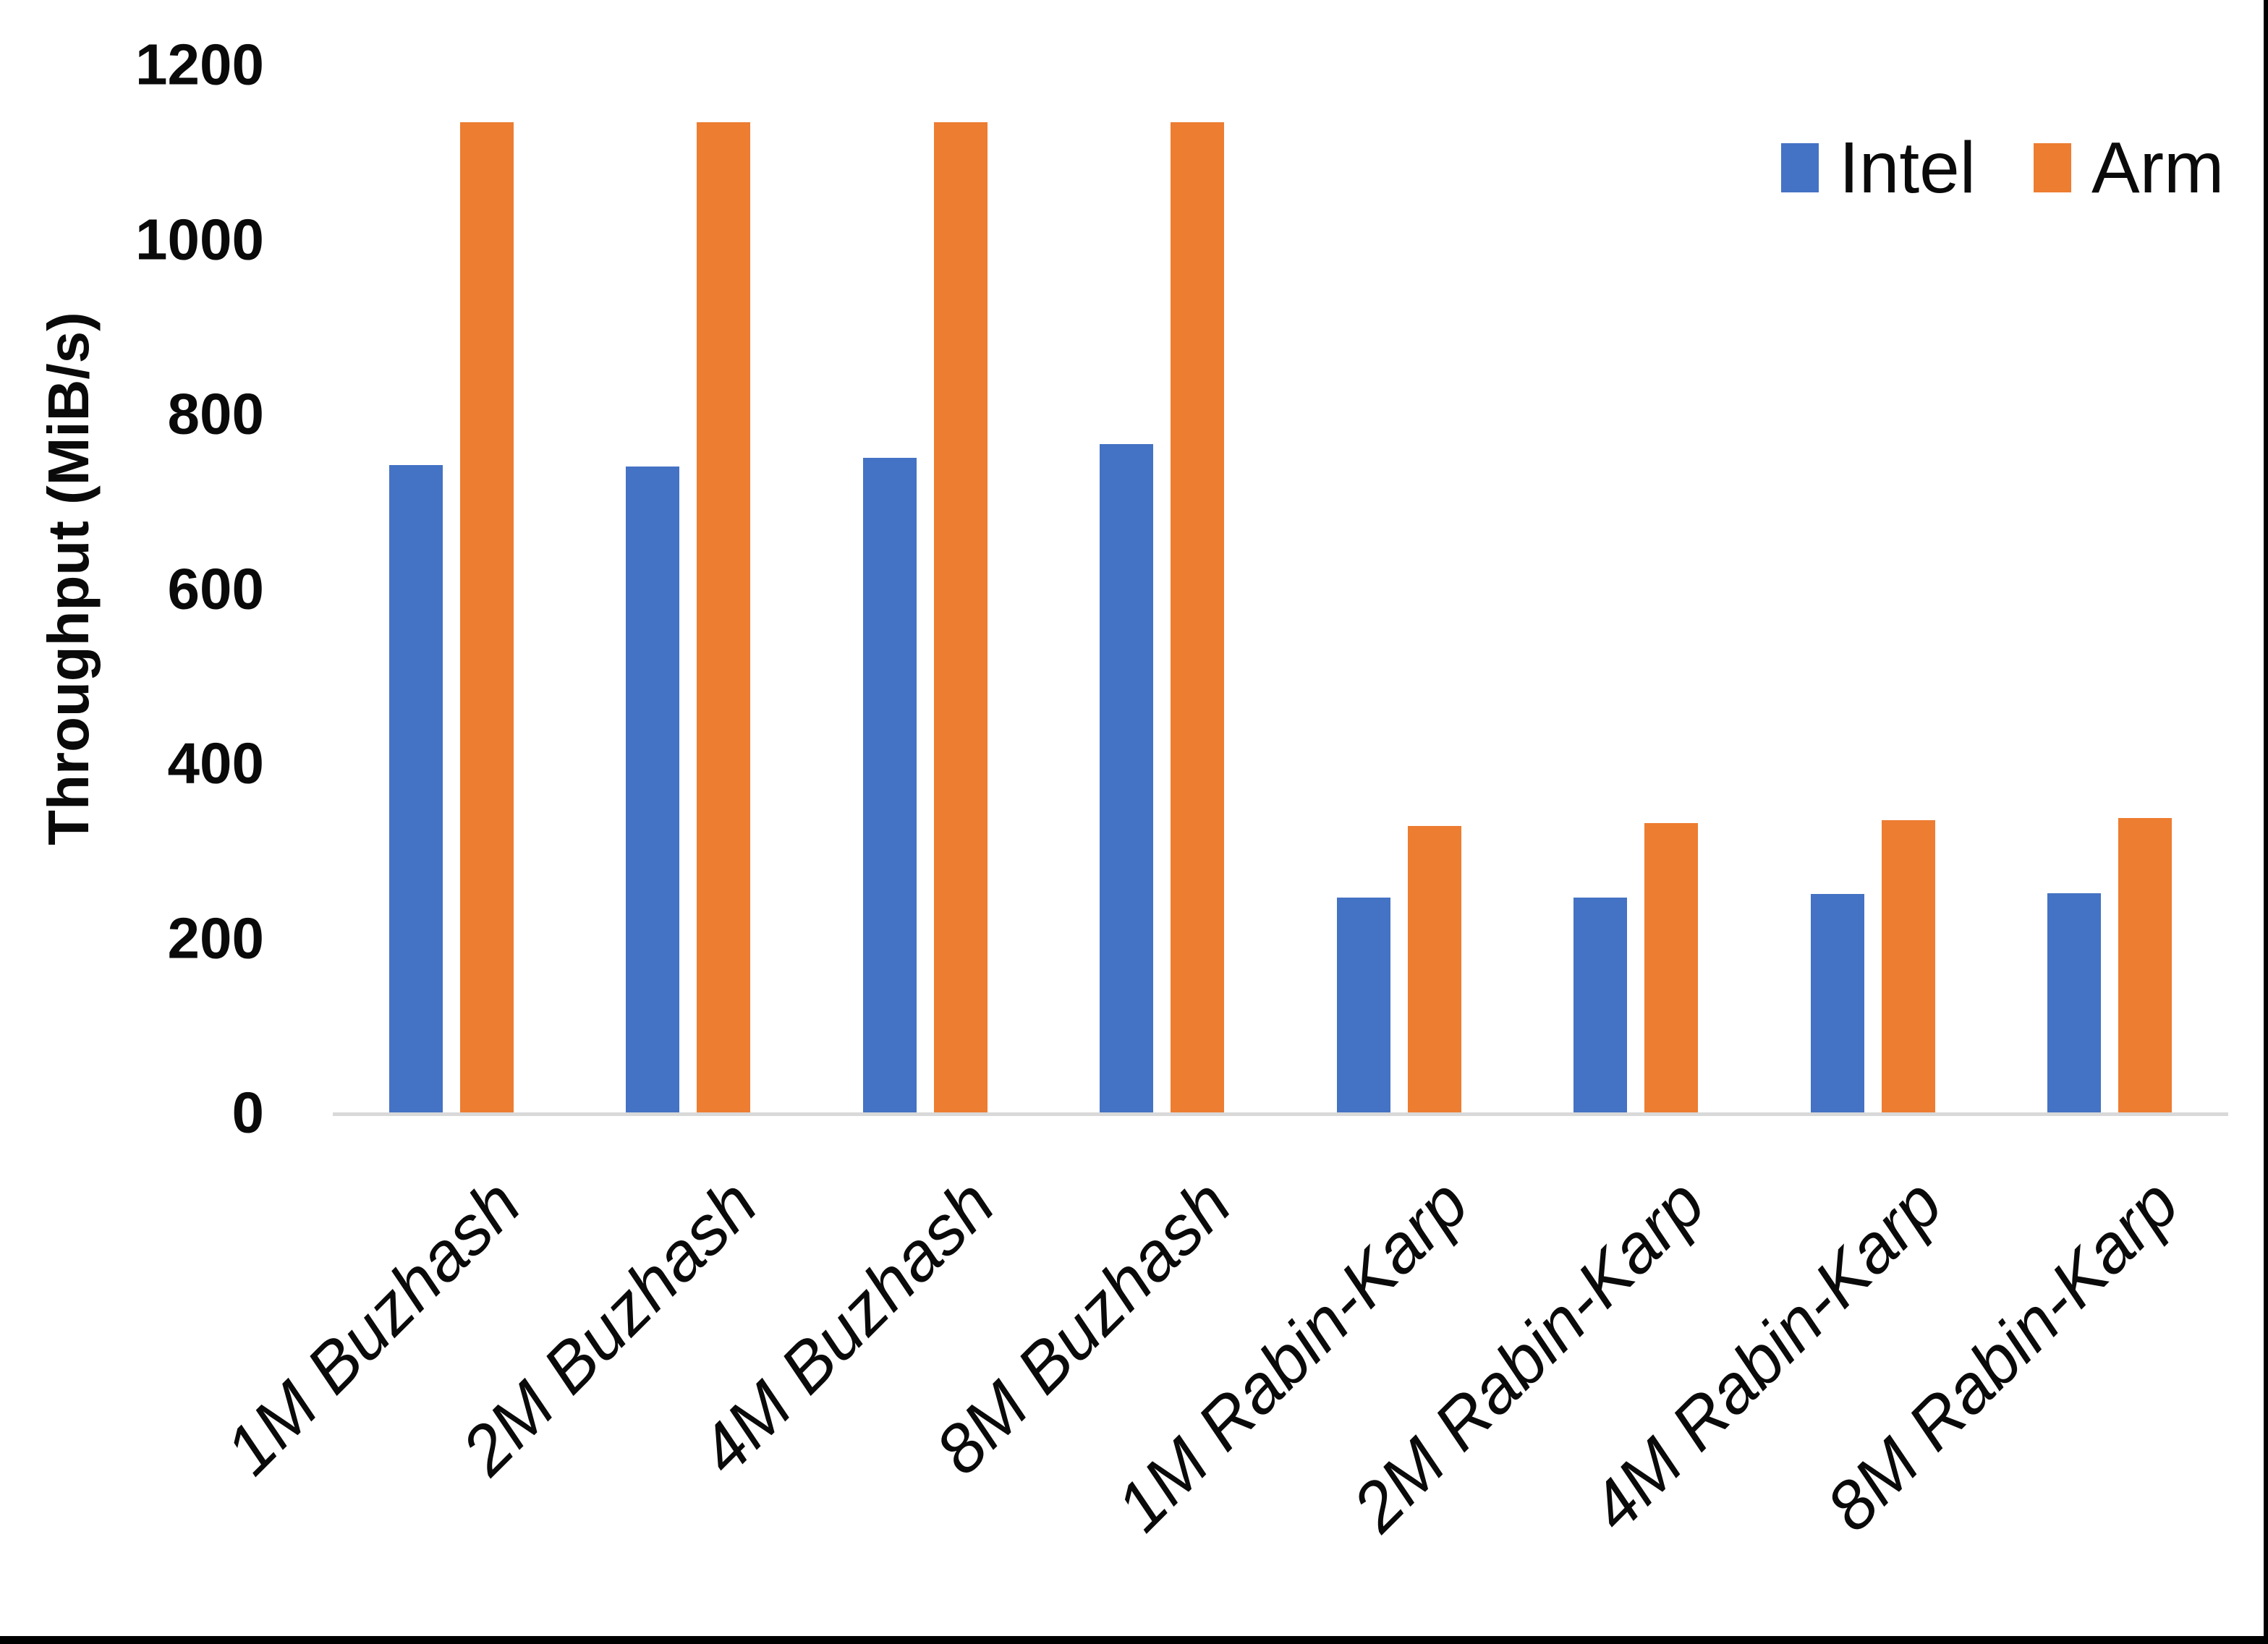 The image size is (2268, 1644). What do you see at coordinates (2158, 167) in the screenshot?
I see `legend-label-arm: Arm` at bounding box center [2158, 167].